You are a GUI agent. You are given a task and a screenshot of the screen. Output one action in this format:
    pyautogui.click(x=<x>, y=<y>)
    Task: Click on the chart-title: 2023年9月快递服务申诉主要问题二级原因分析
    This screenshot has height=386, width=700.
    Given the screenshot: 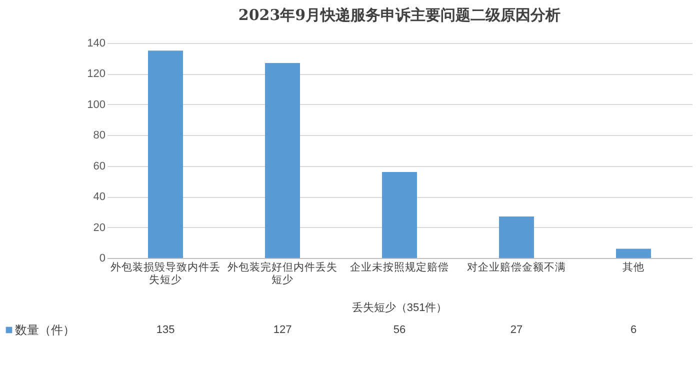 What is the action you would take?
    pyautogui.click(x=399, y=15)
    